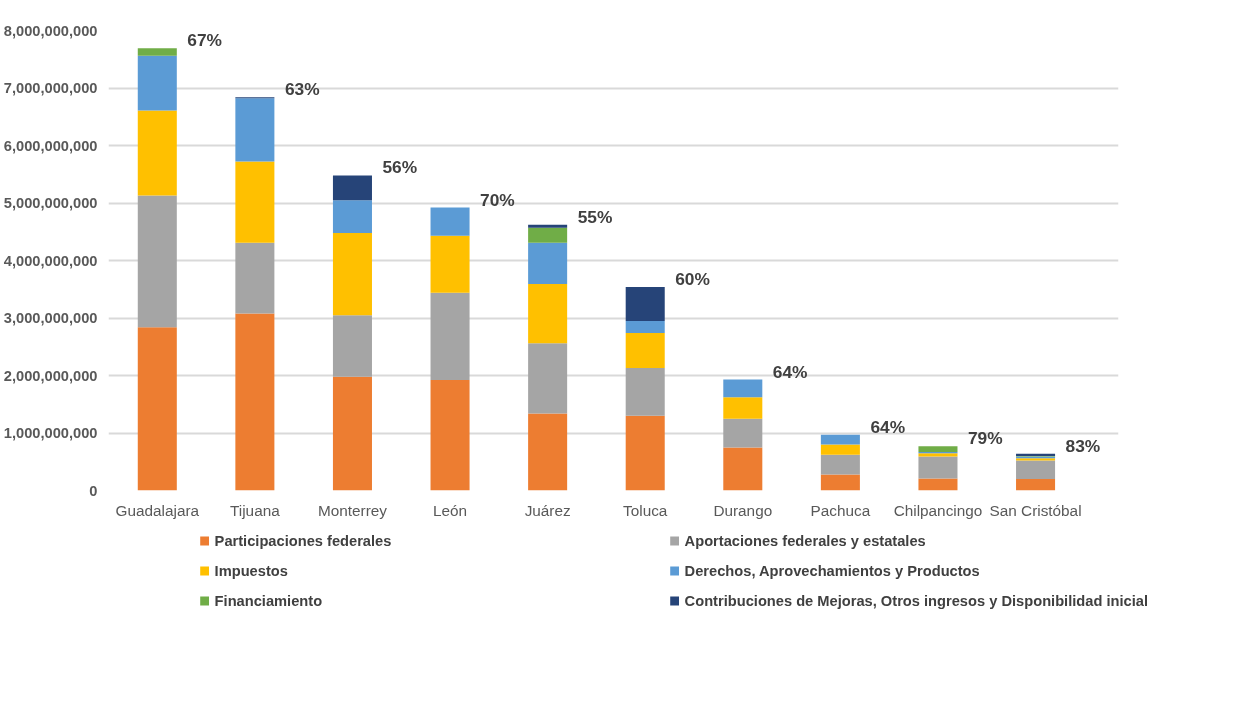 Image resolution: width=1248 pixels, height=715 pixels. I want to click on legend-label: Contribuciones de Mejoras, Otros ingresos y Disponibilidad inicial, so click(916, 600).